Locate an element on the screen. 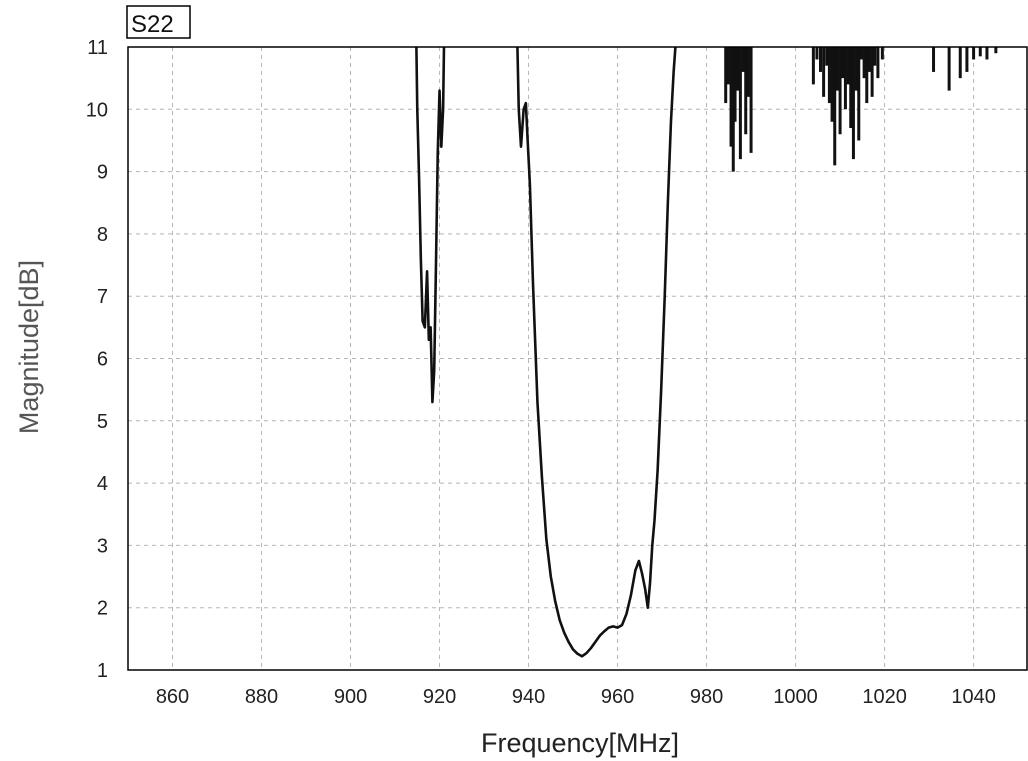  y-tick-label: 7 is located at coordinates (102, 297).